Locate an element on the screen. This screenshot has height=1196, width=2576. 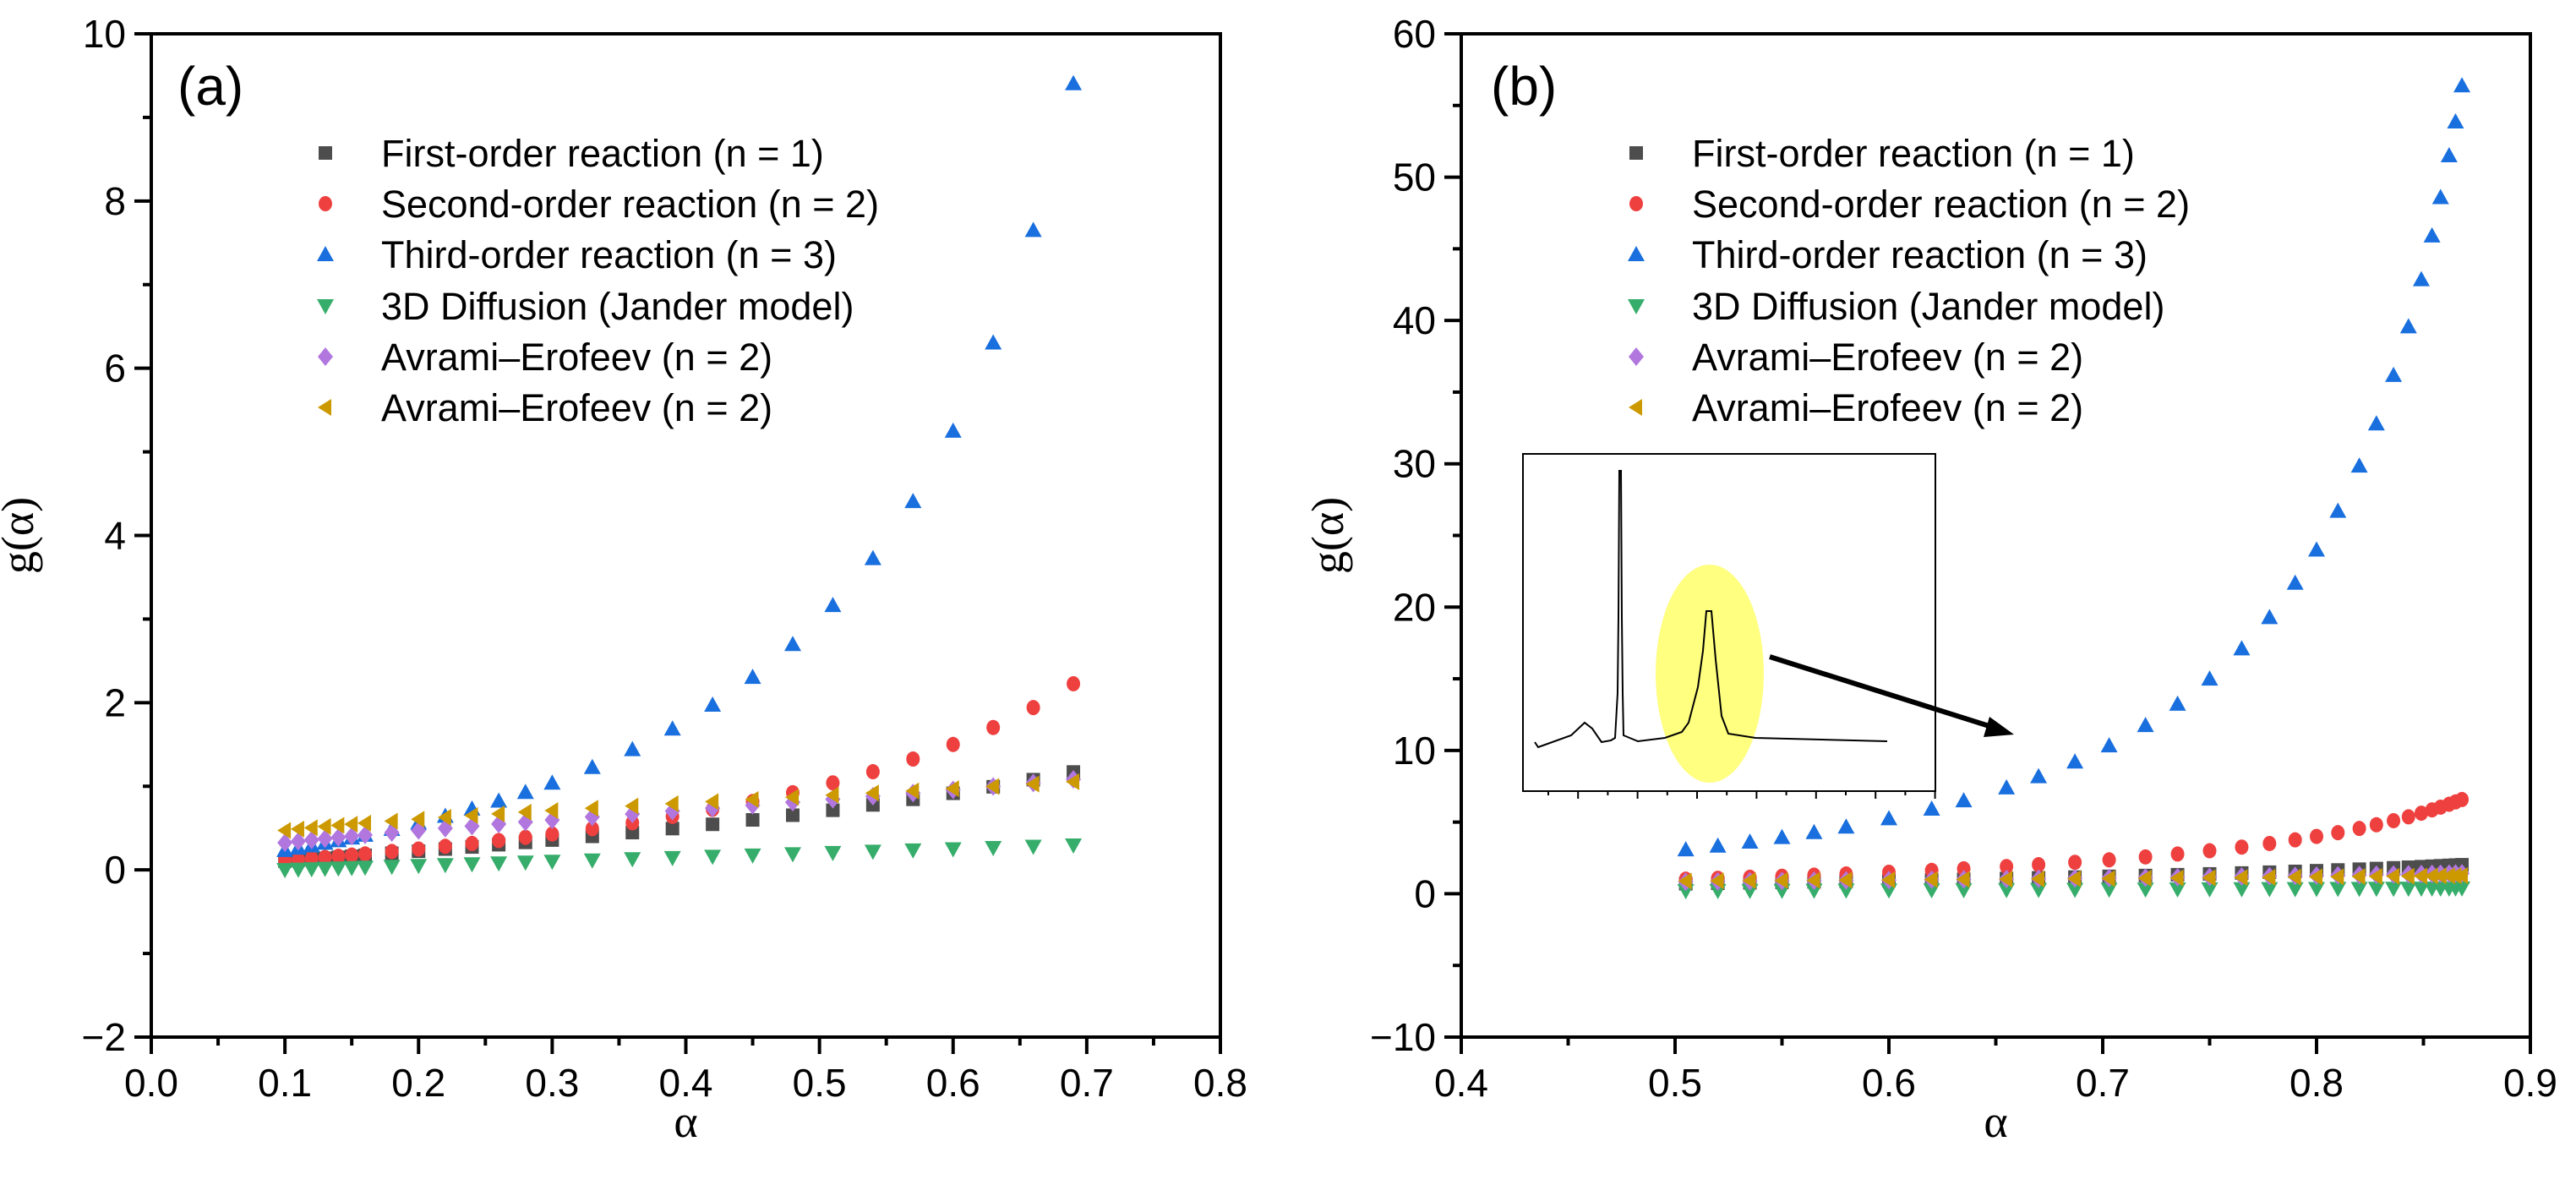
y-tick-label: 0 is located at coordinates (115, 870).